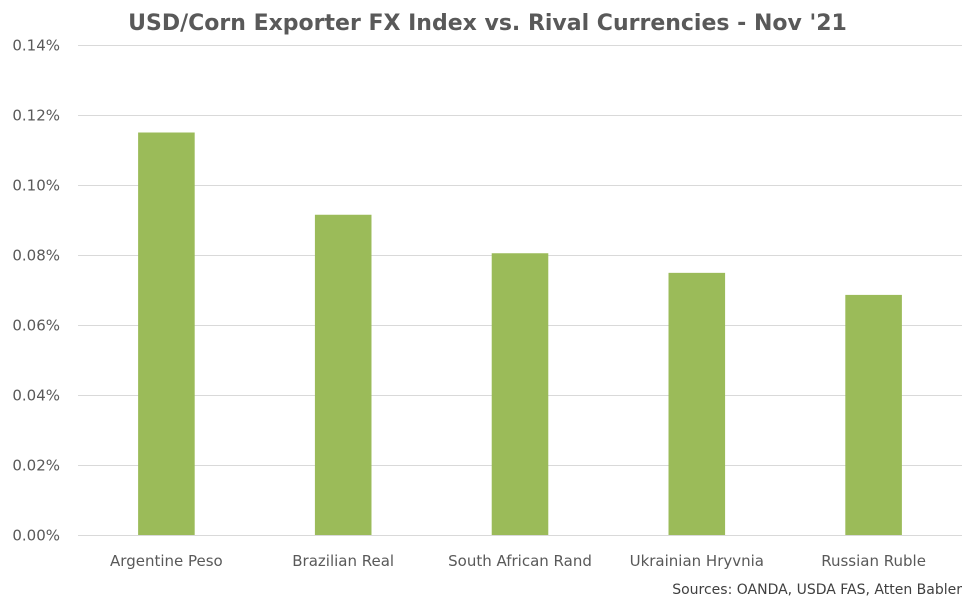 This screenshot has width=975, height=601. I want to click on x-category-label: Ukrainian Hryvnia, so click(697, 561).